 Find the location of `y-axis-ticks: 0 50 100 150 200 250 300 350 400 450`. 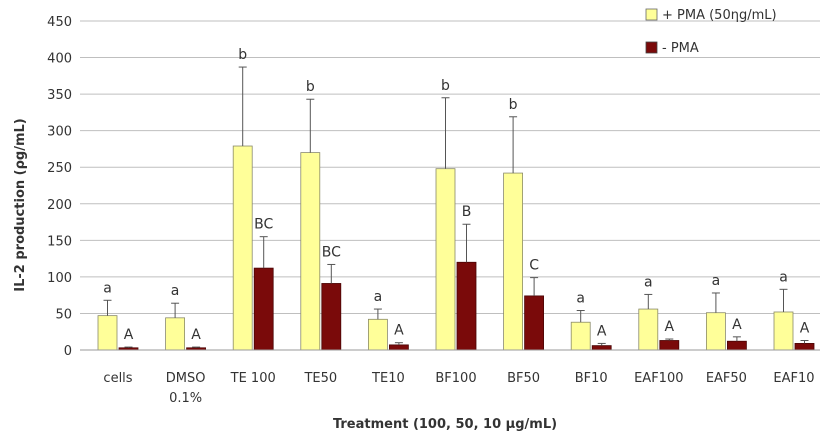

y-axis-ticks: 0 50 100 150 200 250 300 350 400 450 is located at coordinates (59, 187).